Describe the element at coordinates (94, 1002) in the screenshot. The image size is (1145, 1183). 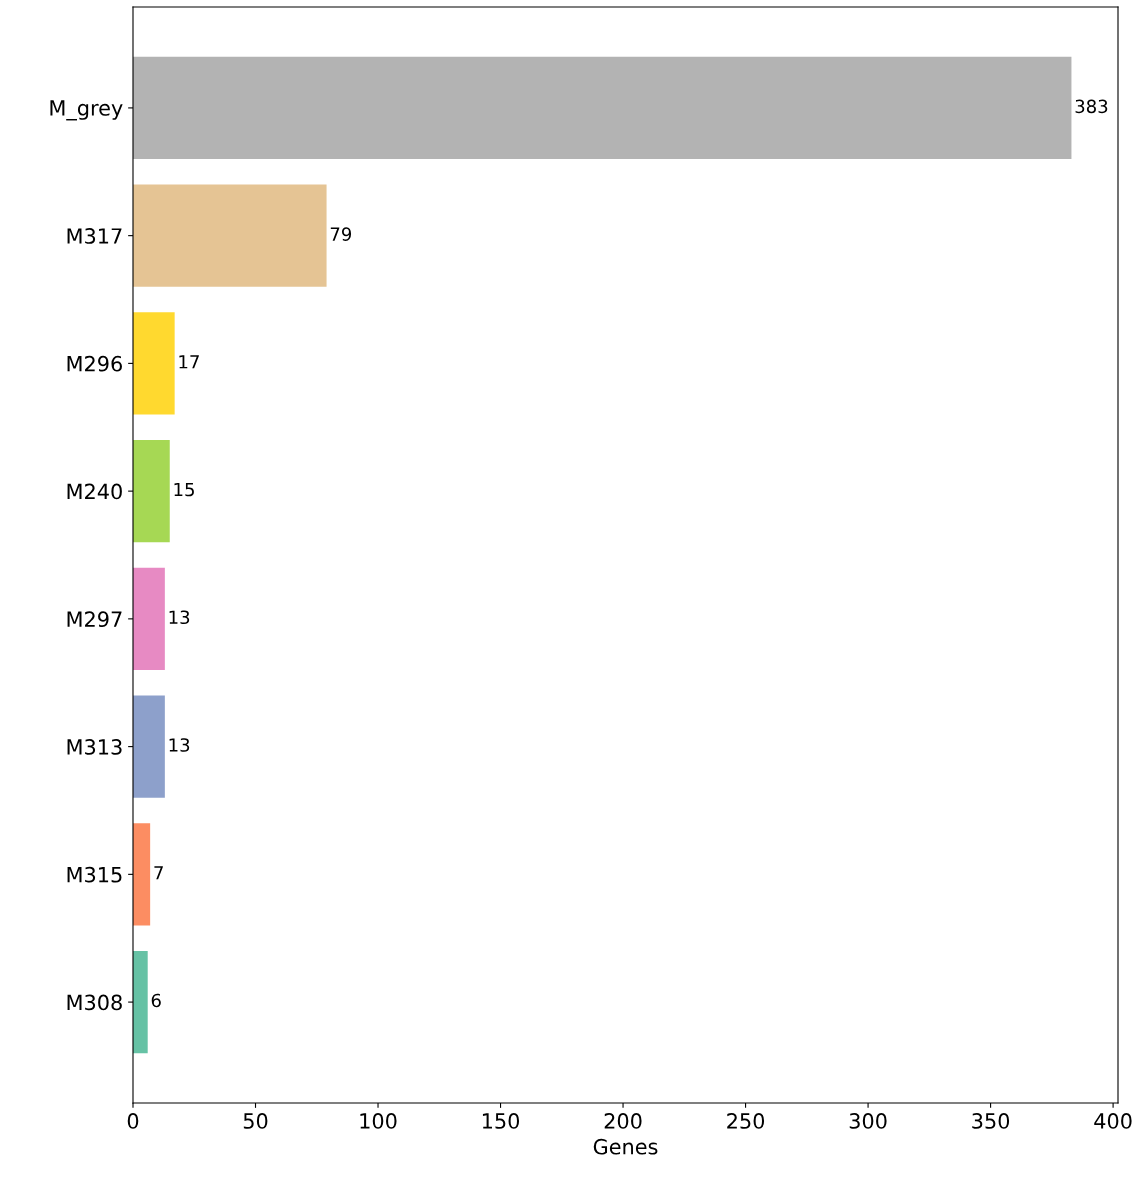
I see `y-tick-label: M308` at that location.